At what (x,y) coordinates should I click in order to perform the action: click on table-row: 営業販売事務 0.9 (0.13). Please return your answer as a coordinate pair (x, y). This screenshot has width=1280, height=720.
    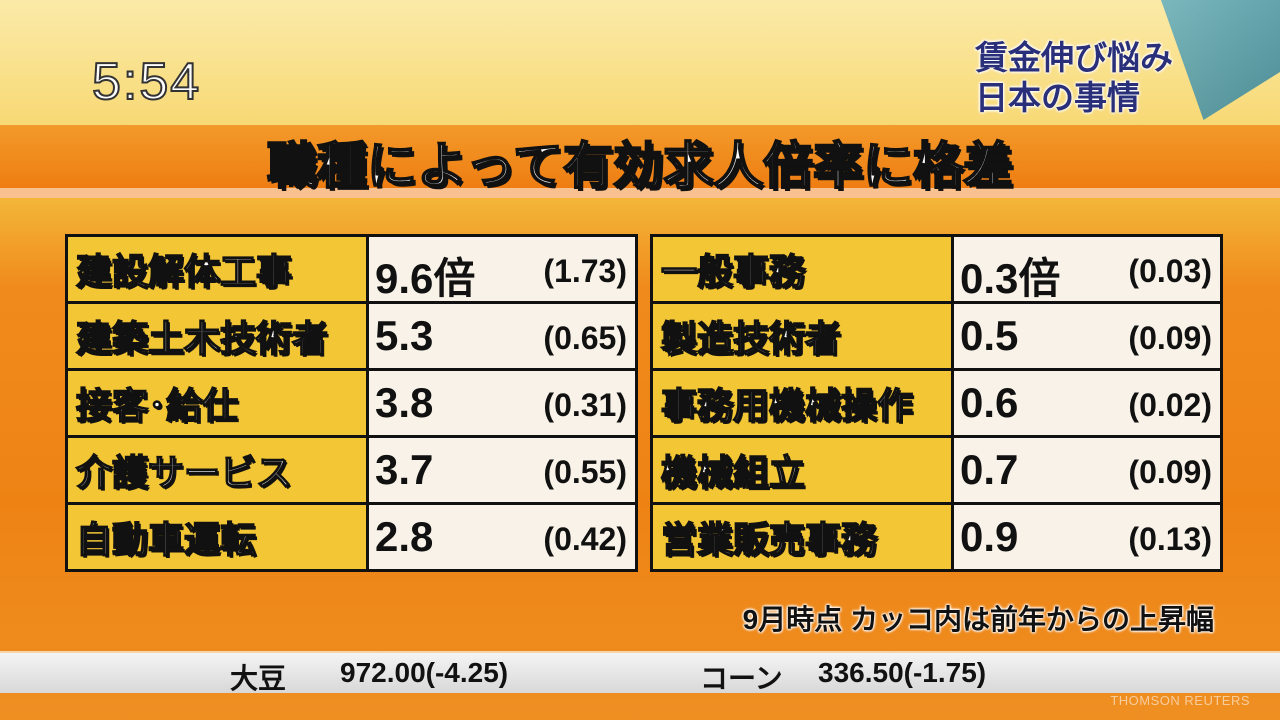
    Looking at the image, I should click on (936, 537).